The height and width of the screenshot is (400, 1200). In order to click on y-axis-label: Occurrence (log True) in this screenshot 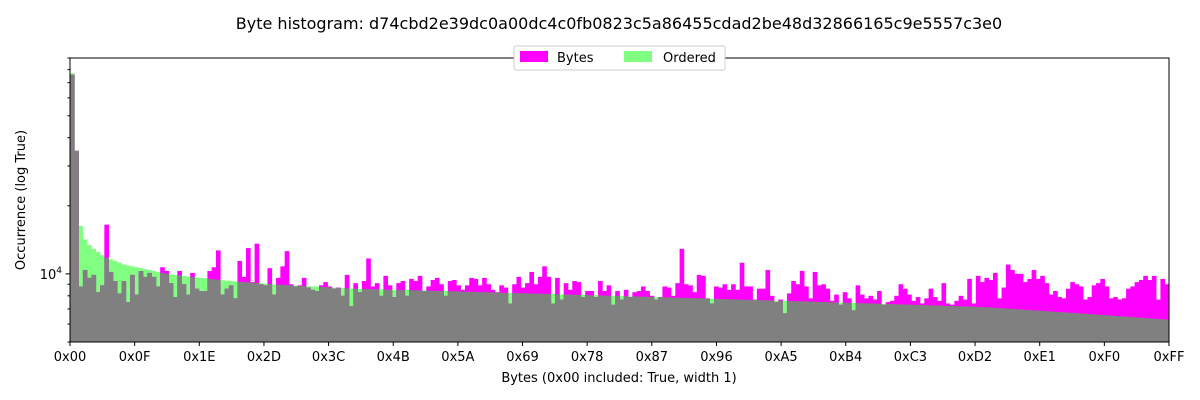, I will do `click(21, 200)`.